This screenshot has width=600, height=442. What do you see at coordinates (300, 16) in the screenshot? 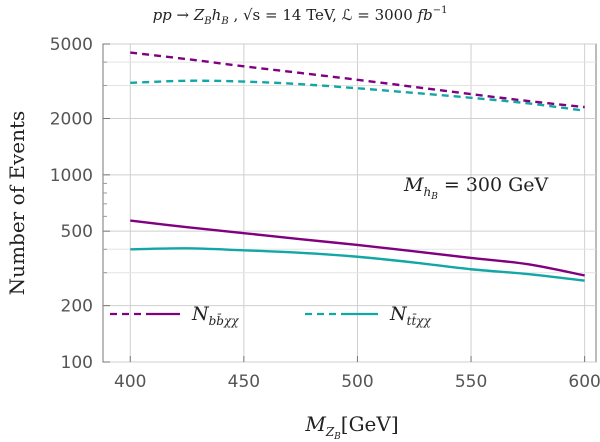
I see `chart-title: pp → ZBhB , √s = 14 TeV, ℒ = 3000 fb−1` at bounding box center [300, 16].